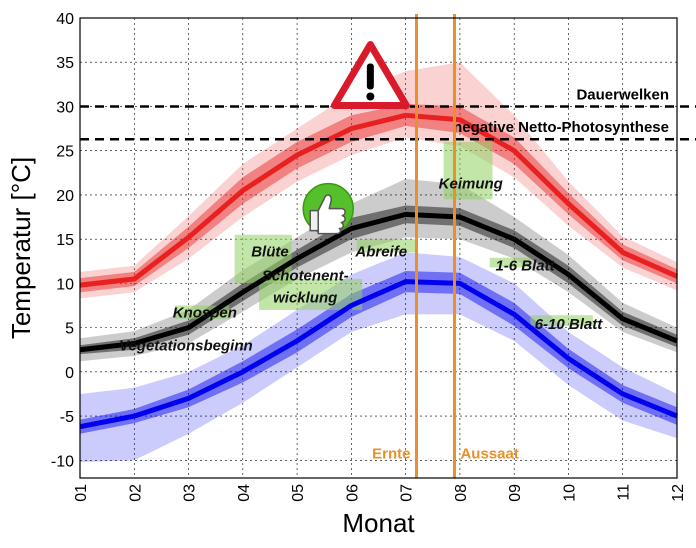 Image resolution: width=696 pixels, height=548 pixels. Describe the element at coordinates (135, 493) in the screenshot. I see `x-tick-label: 02` at that location.